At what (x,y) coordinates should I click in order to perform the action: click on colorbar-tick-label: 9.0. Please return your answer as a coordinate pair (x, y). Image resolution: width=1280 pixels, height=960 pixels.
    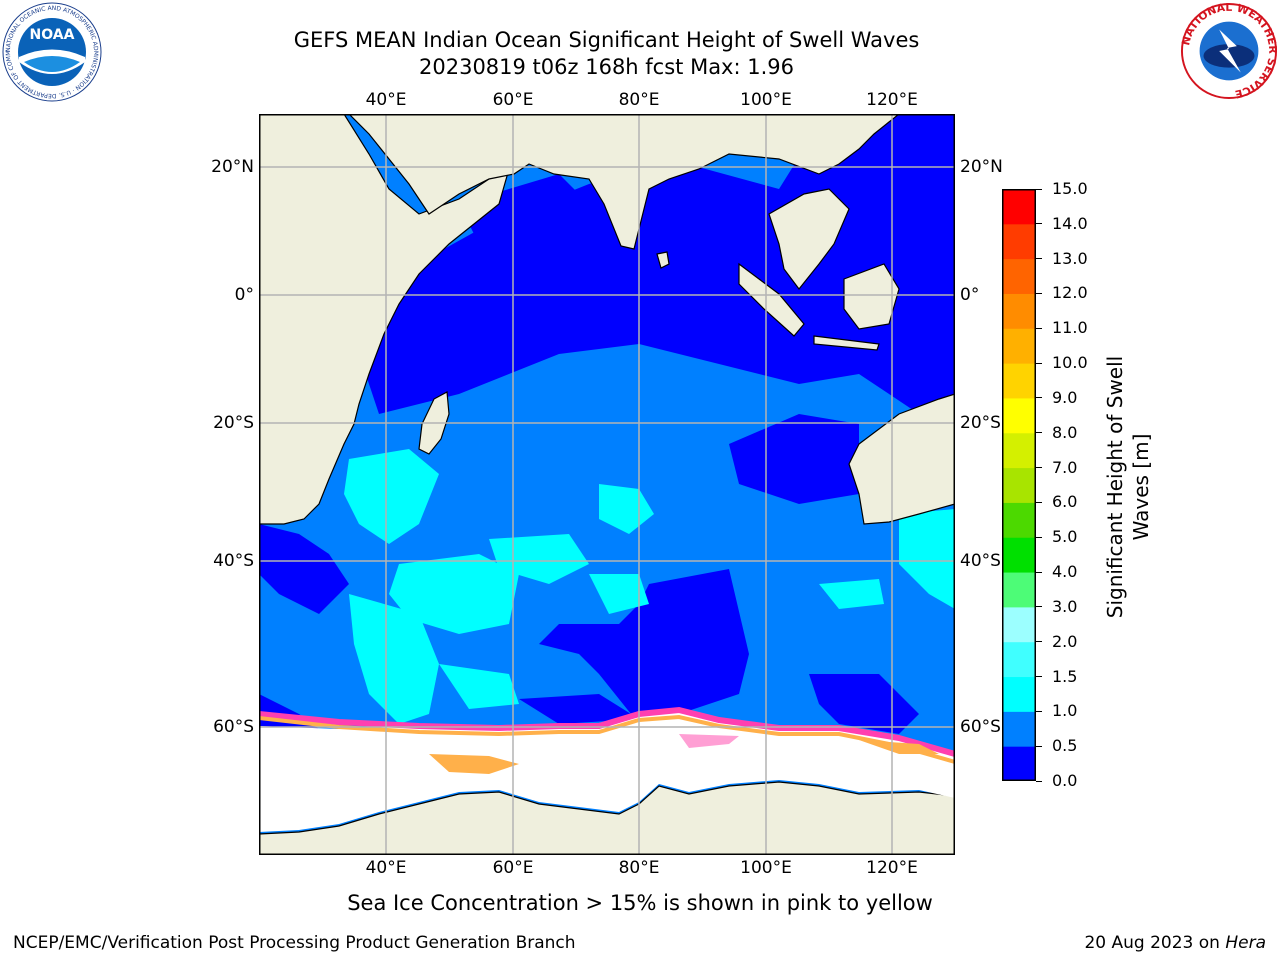
    Looking at the image, I should click on (1065, 397).